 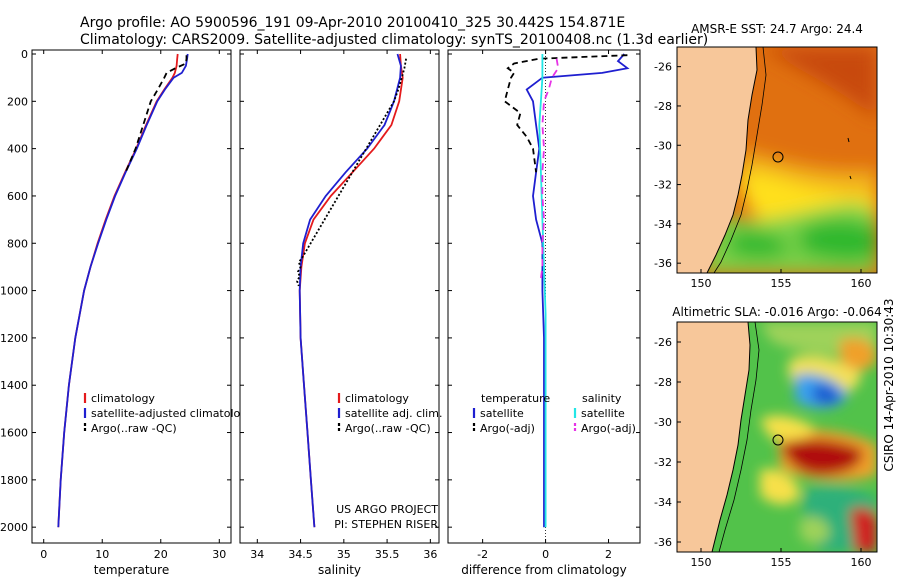 What do you see at coordinates (17, 101) in the screenshot?
I see `y-tick-label: 200` at bounding box center [17, 101].